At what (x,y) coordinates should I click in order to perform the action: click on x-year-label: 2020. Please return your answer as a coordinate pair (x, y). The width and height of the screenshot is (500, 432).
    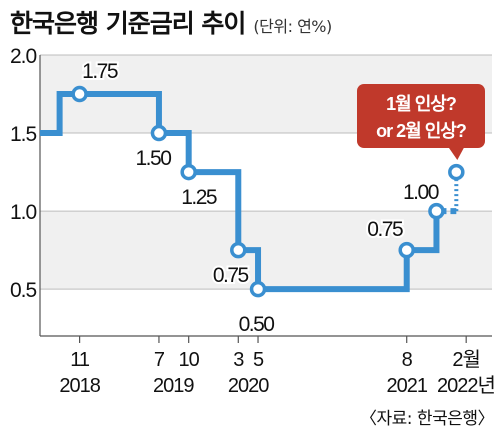
    Looking at the image, I should click on (248, 386).